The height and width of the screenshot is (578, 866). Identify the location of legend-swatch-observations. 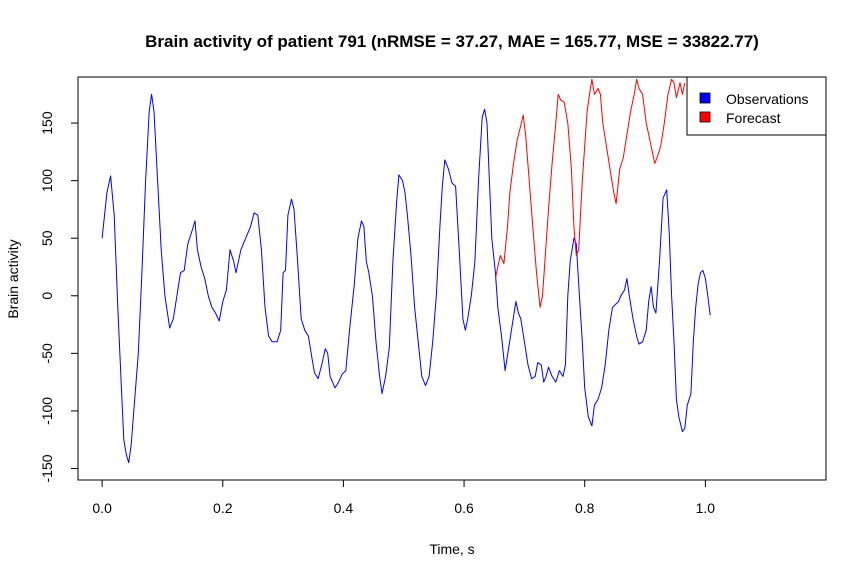
(705, 98).